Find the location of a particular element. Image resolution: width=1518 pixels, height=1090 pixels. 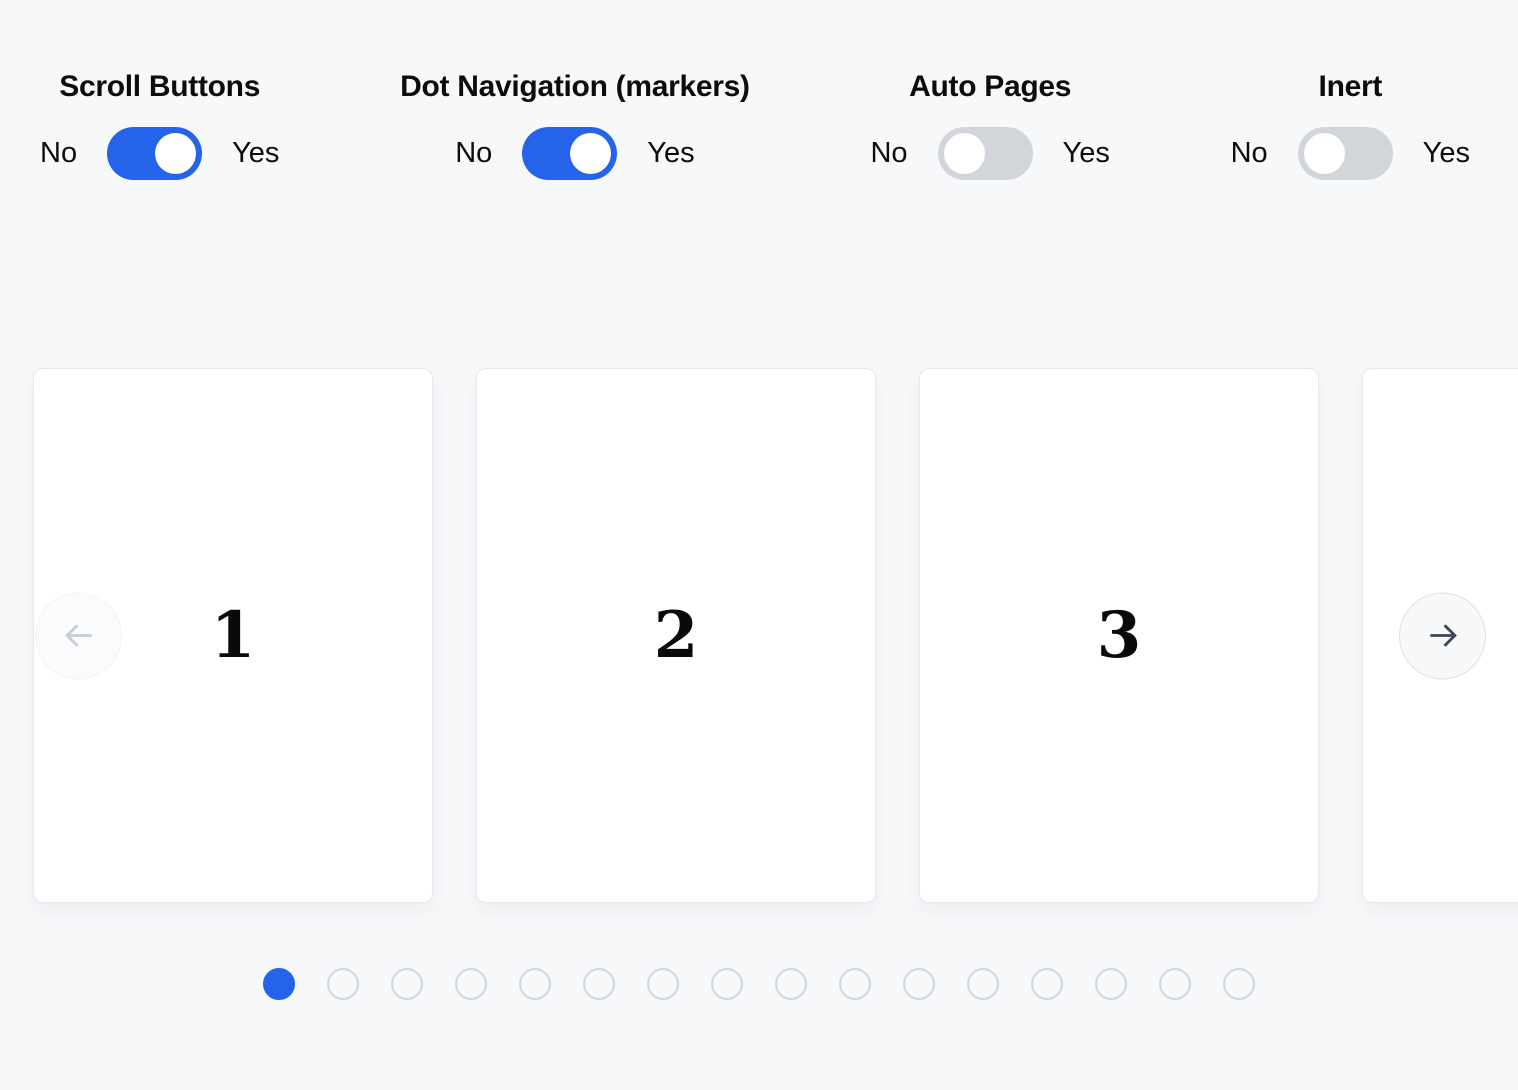

control-inert: Inert No Yes is located at coordinates (1350, 125).